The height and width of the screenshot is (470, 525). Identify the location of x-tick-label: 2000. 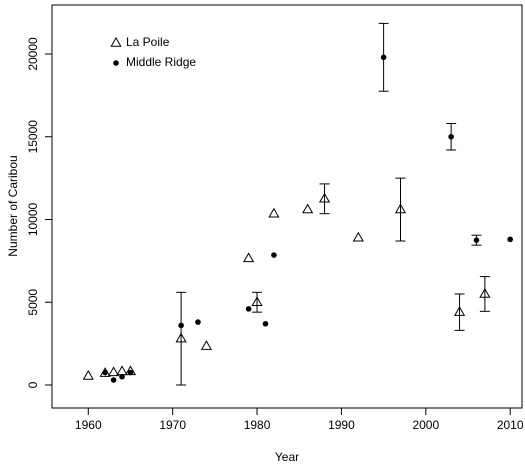
(425, 425).